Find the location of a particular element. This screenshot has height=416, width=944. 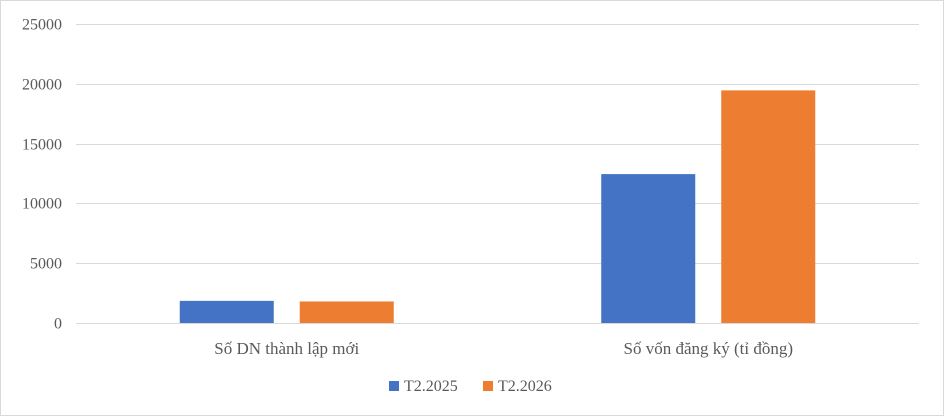

y-tick-label: 5000 is located at coordinates (46, 264).